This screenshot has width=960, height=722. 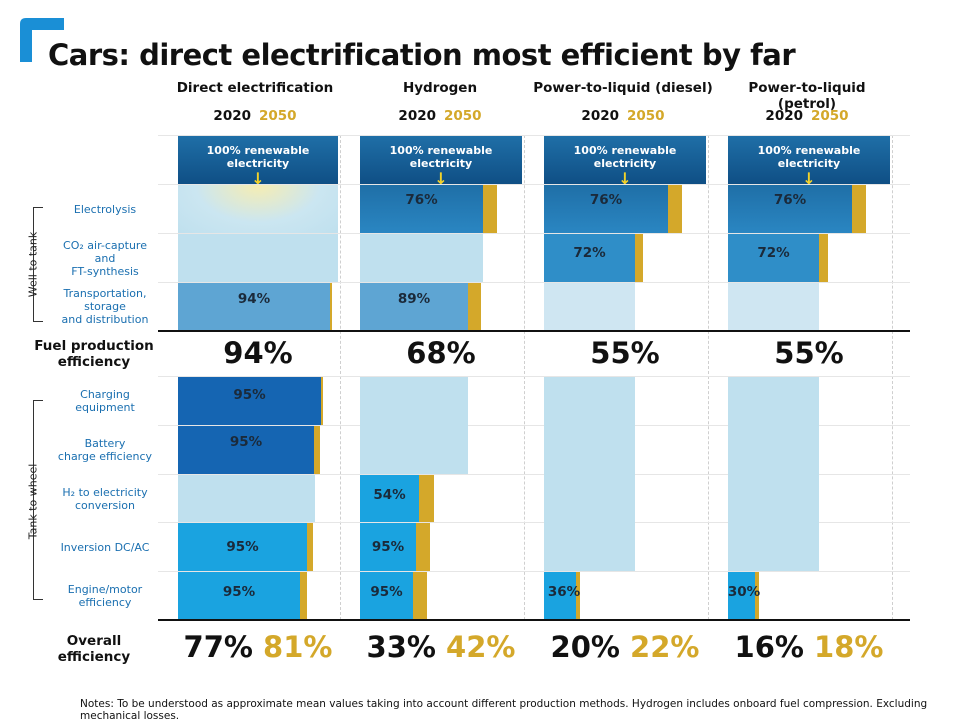 What do you see at coordinates (33, 264) in the screenshot?
I see `well-to-tank-bracket` at bounding box center [33, 264].